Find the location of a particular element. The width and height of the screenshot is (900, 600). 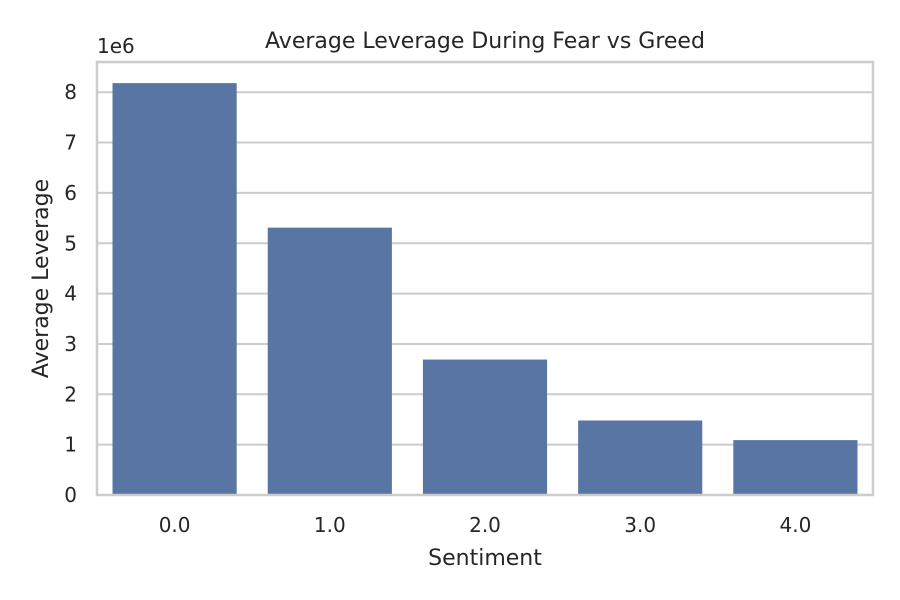

y-tick-label: 3 is located at coordinates (70, 344).